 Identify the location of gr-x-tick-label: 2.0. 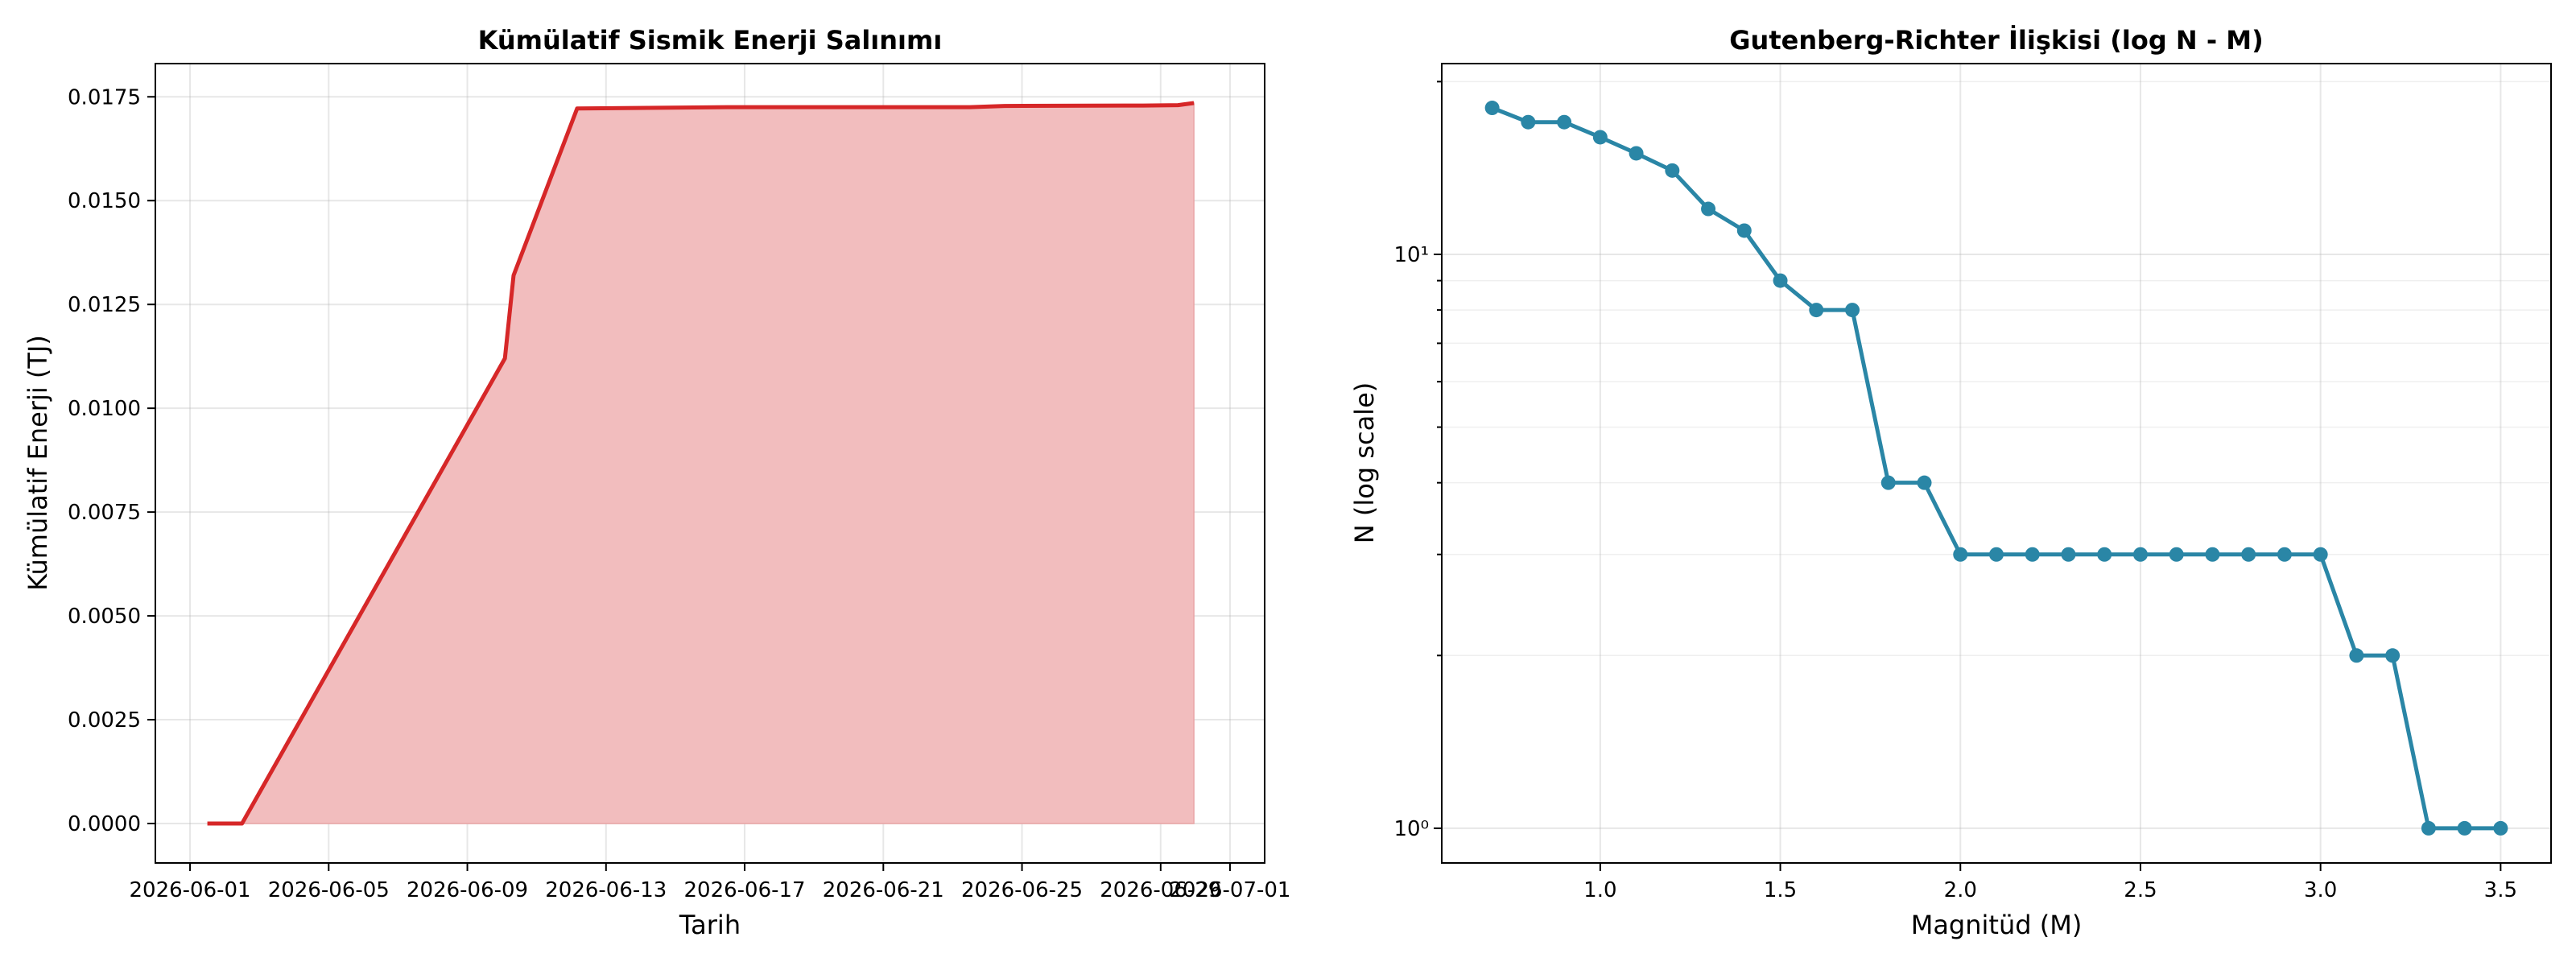
(1960, 890).